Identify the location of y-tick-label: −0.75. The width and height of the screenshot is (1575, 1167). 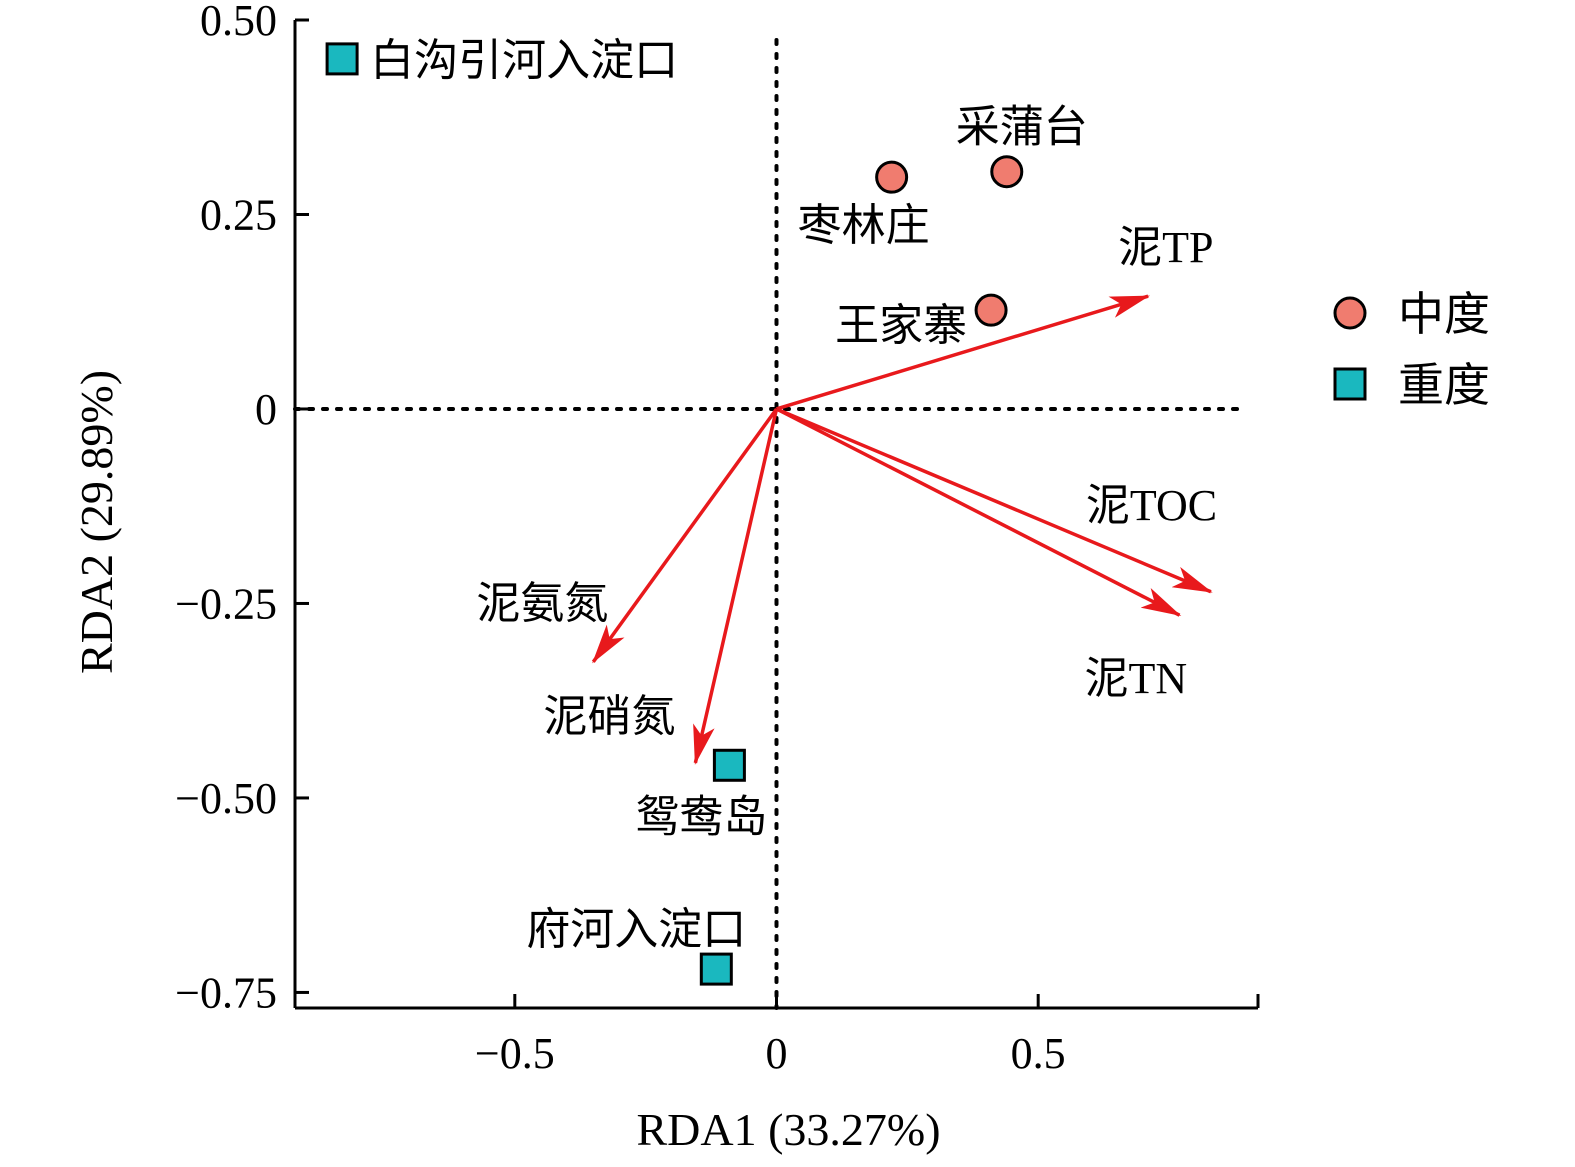
(226, 992).